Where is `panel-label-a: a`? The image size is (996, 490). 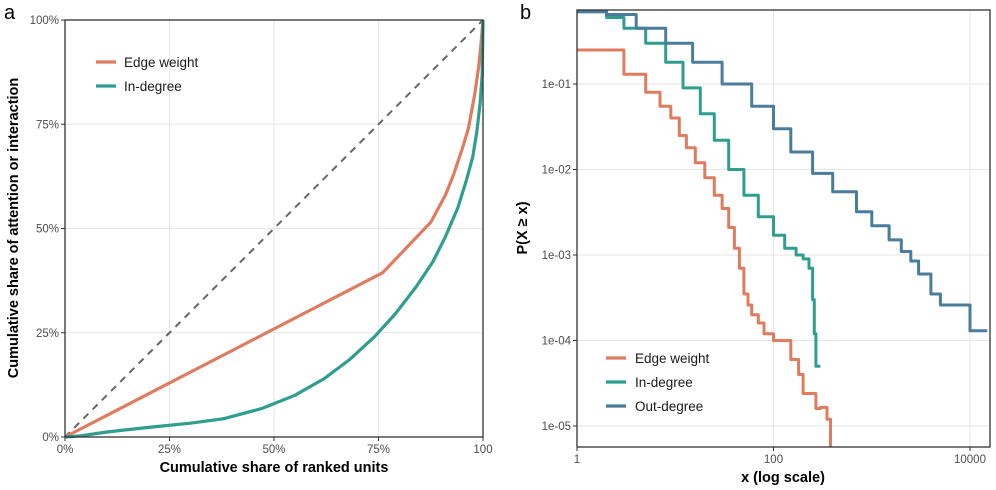
panel-label-a: a is located at coordinates (10, 13).